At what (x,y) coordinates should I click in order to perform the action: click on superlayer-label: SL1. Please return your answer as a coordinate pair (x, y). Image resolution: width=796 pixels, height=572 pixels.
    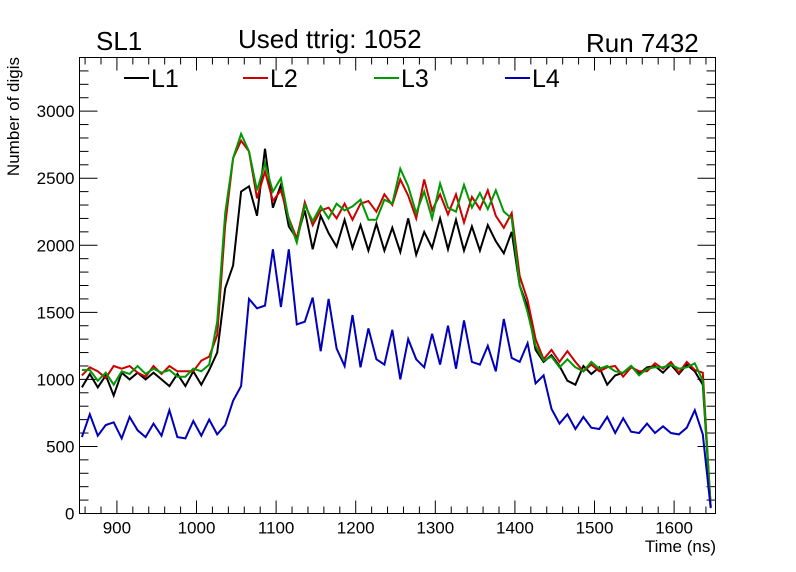
    Looking at the image, I should click on (119, 41).